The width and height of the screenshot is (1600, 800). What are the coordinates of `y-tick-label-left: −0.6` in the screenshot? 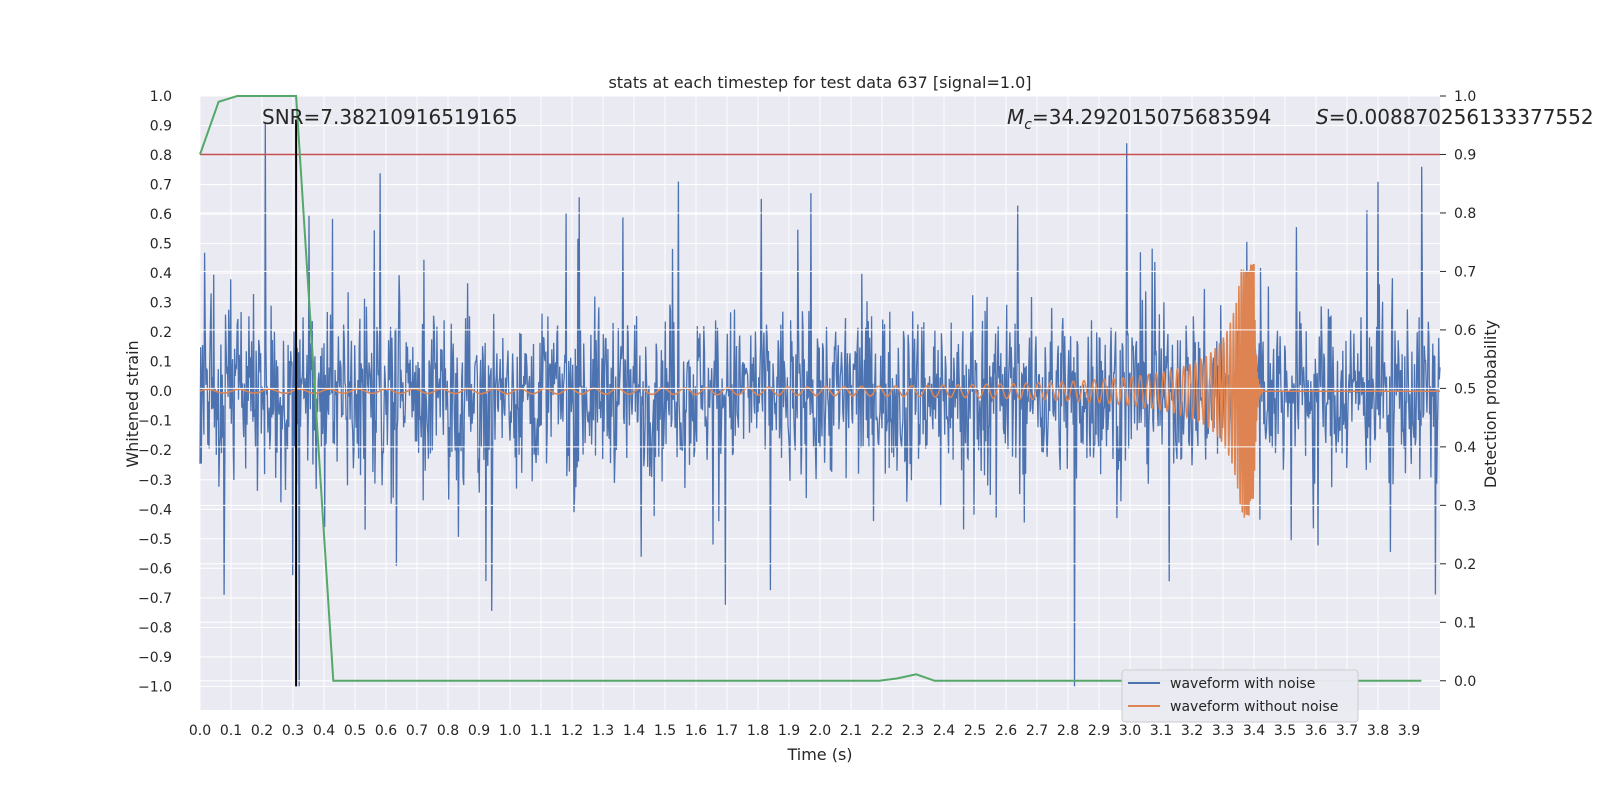 It's located at (155, 569).